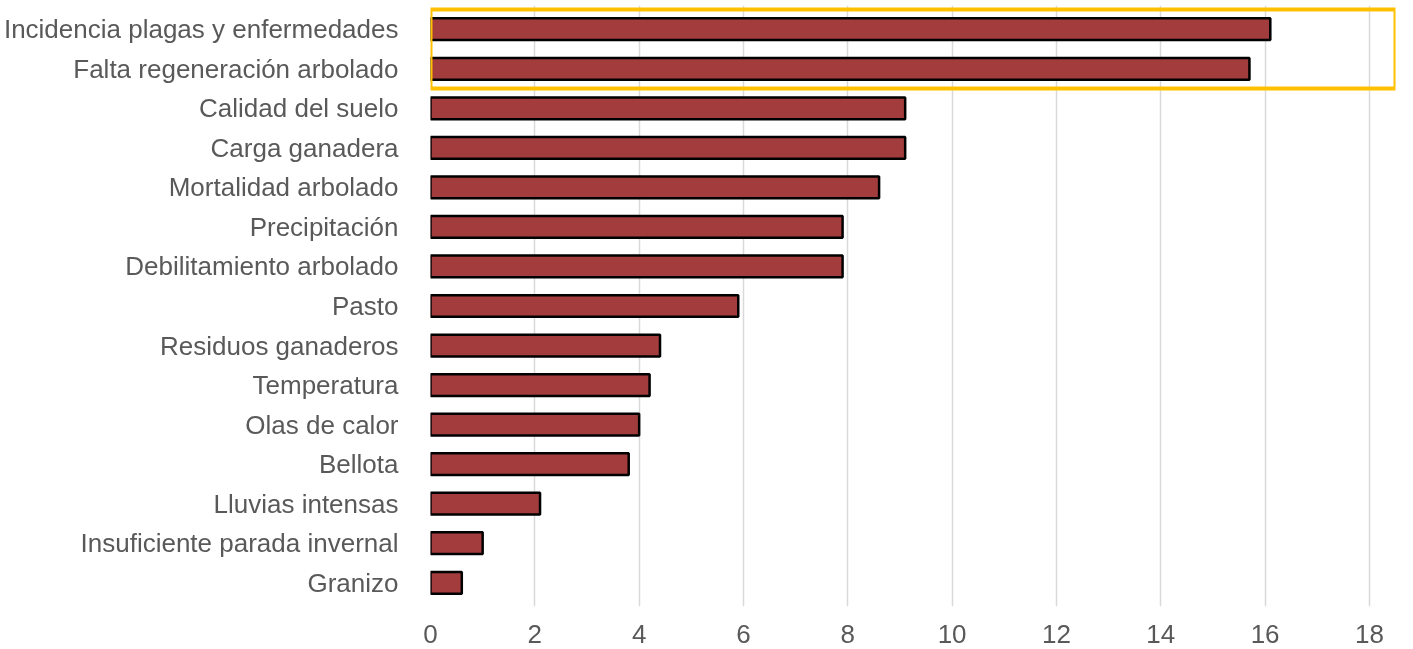 The height and width of the screenshot is (649, 1413). What do you see at coordinates (306, 503) in the screenshot?
I see `y-tick-label: Lluvias intensas` at bounding box center [306, 503].